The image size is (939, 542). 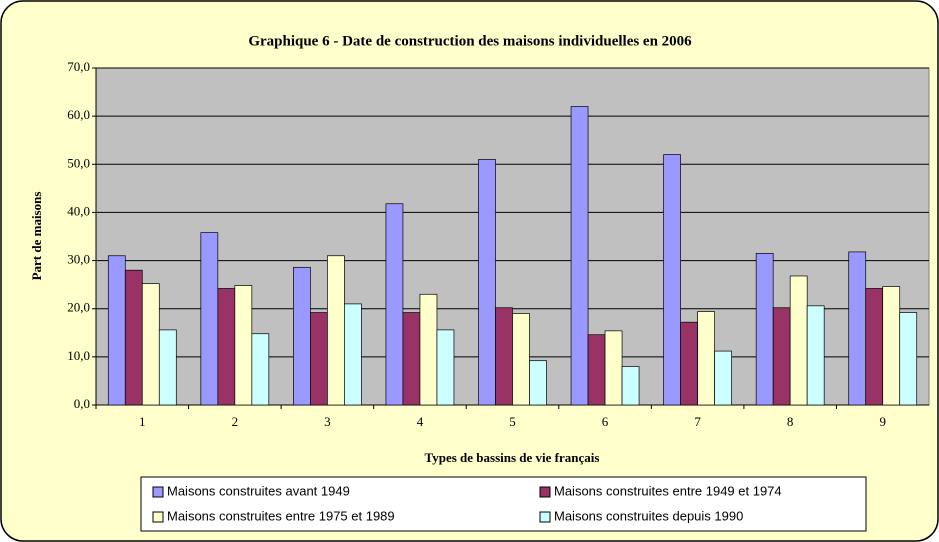 I want to click on x-axis-title: Types de bassins de vie français, so click(x=512, y=457).